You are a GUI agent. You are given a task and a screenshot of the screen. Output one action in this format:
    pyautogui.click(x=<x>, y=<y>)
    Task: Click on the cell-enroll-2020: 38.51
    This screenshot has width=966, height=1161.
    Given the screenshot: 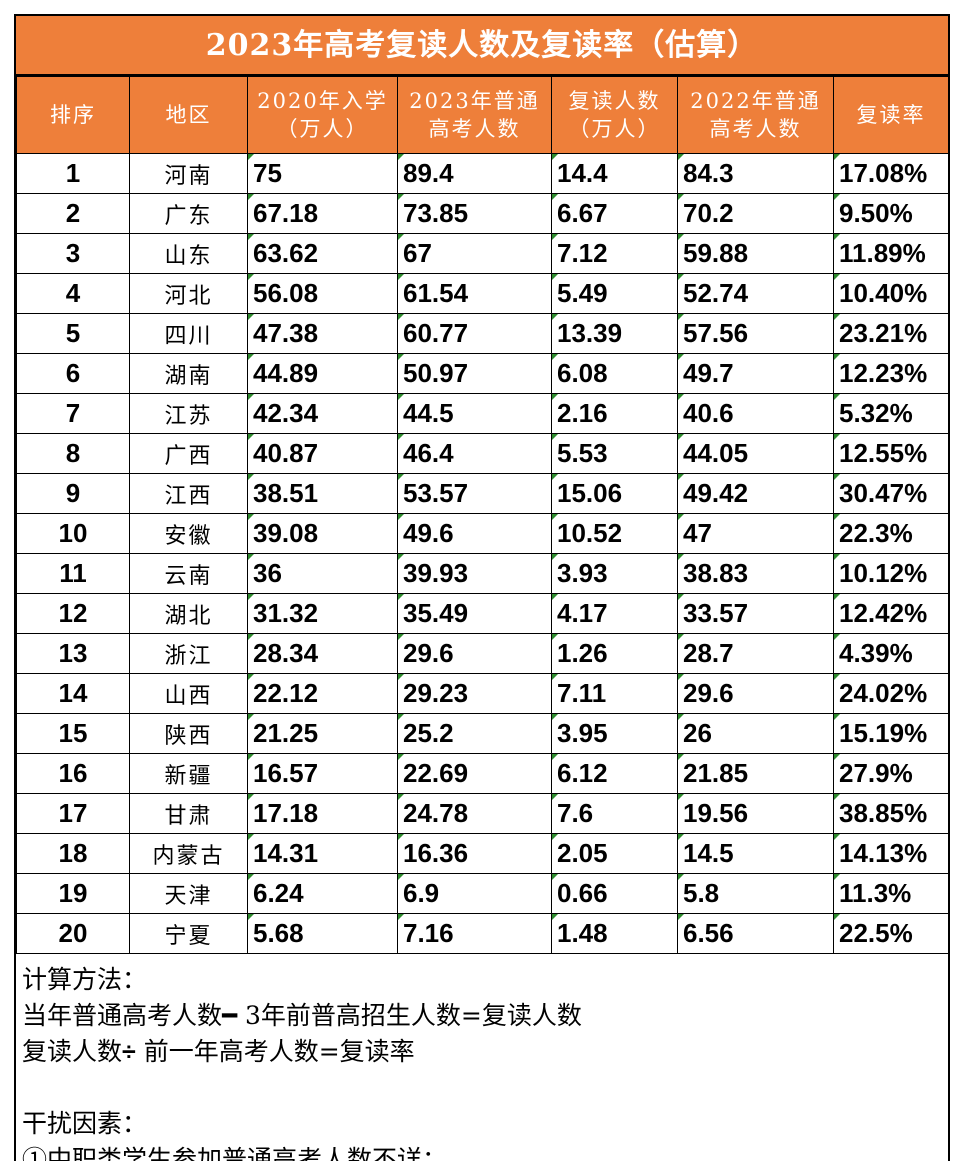 What is the action you would take?
    pyautogui.click(x=322, y=493)
    